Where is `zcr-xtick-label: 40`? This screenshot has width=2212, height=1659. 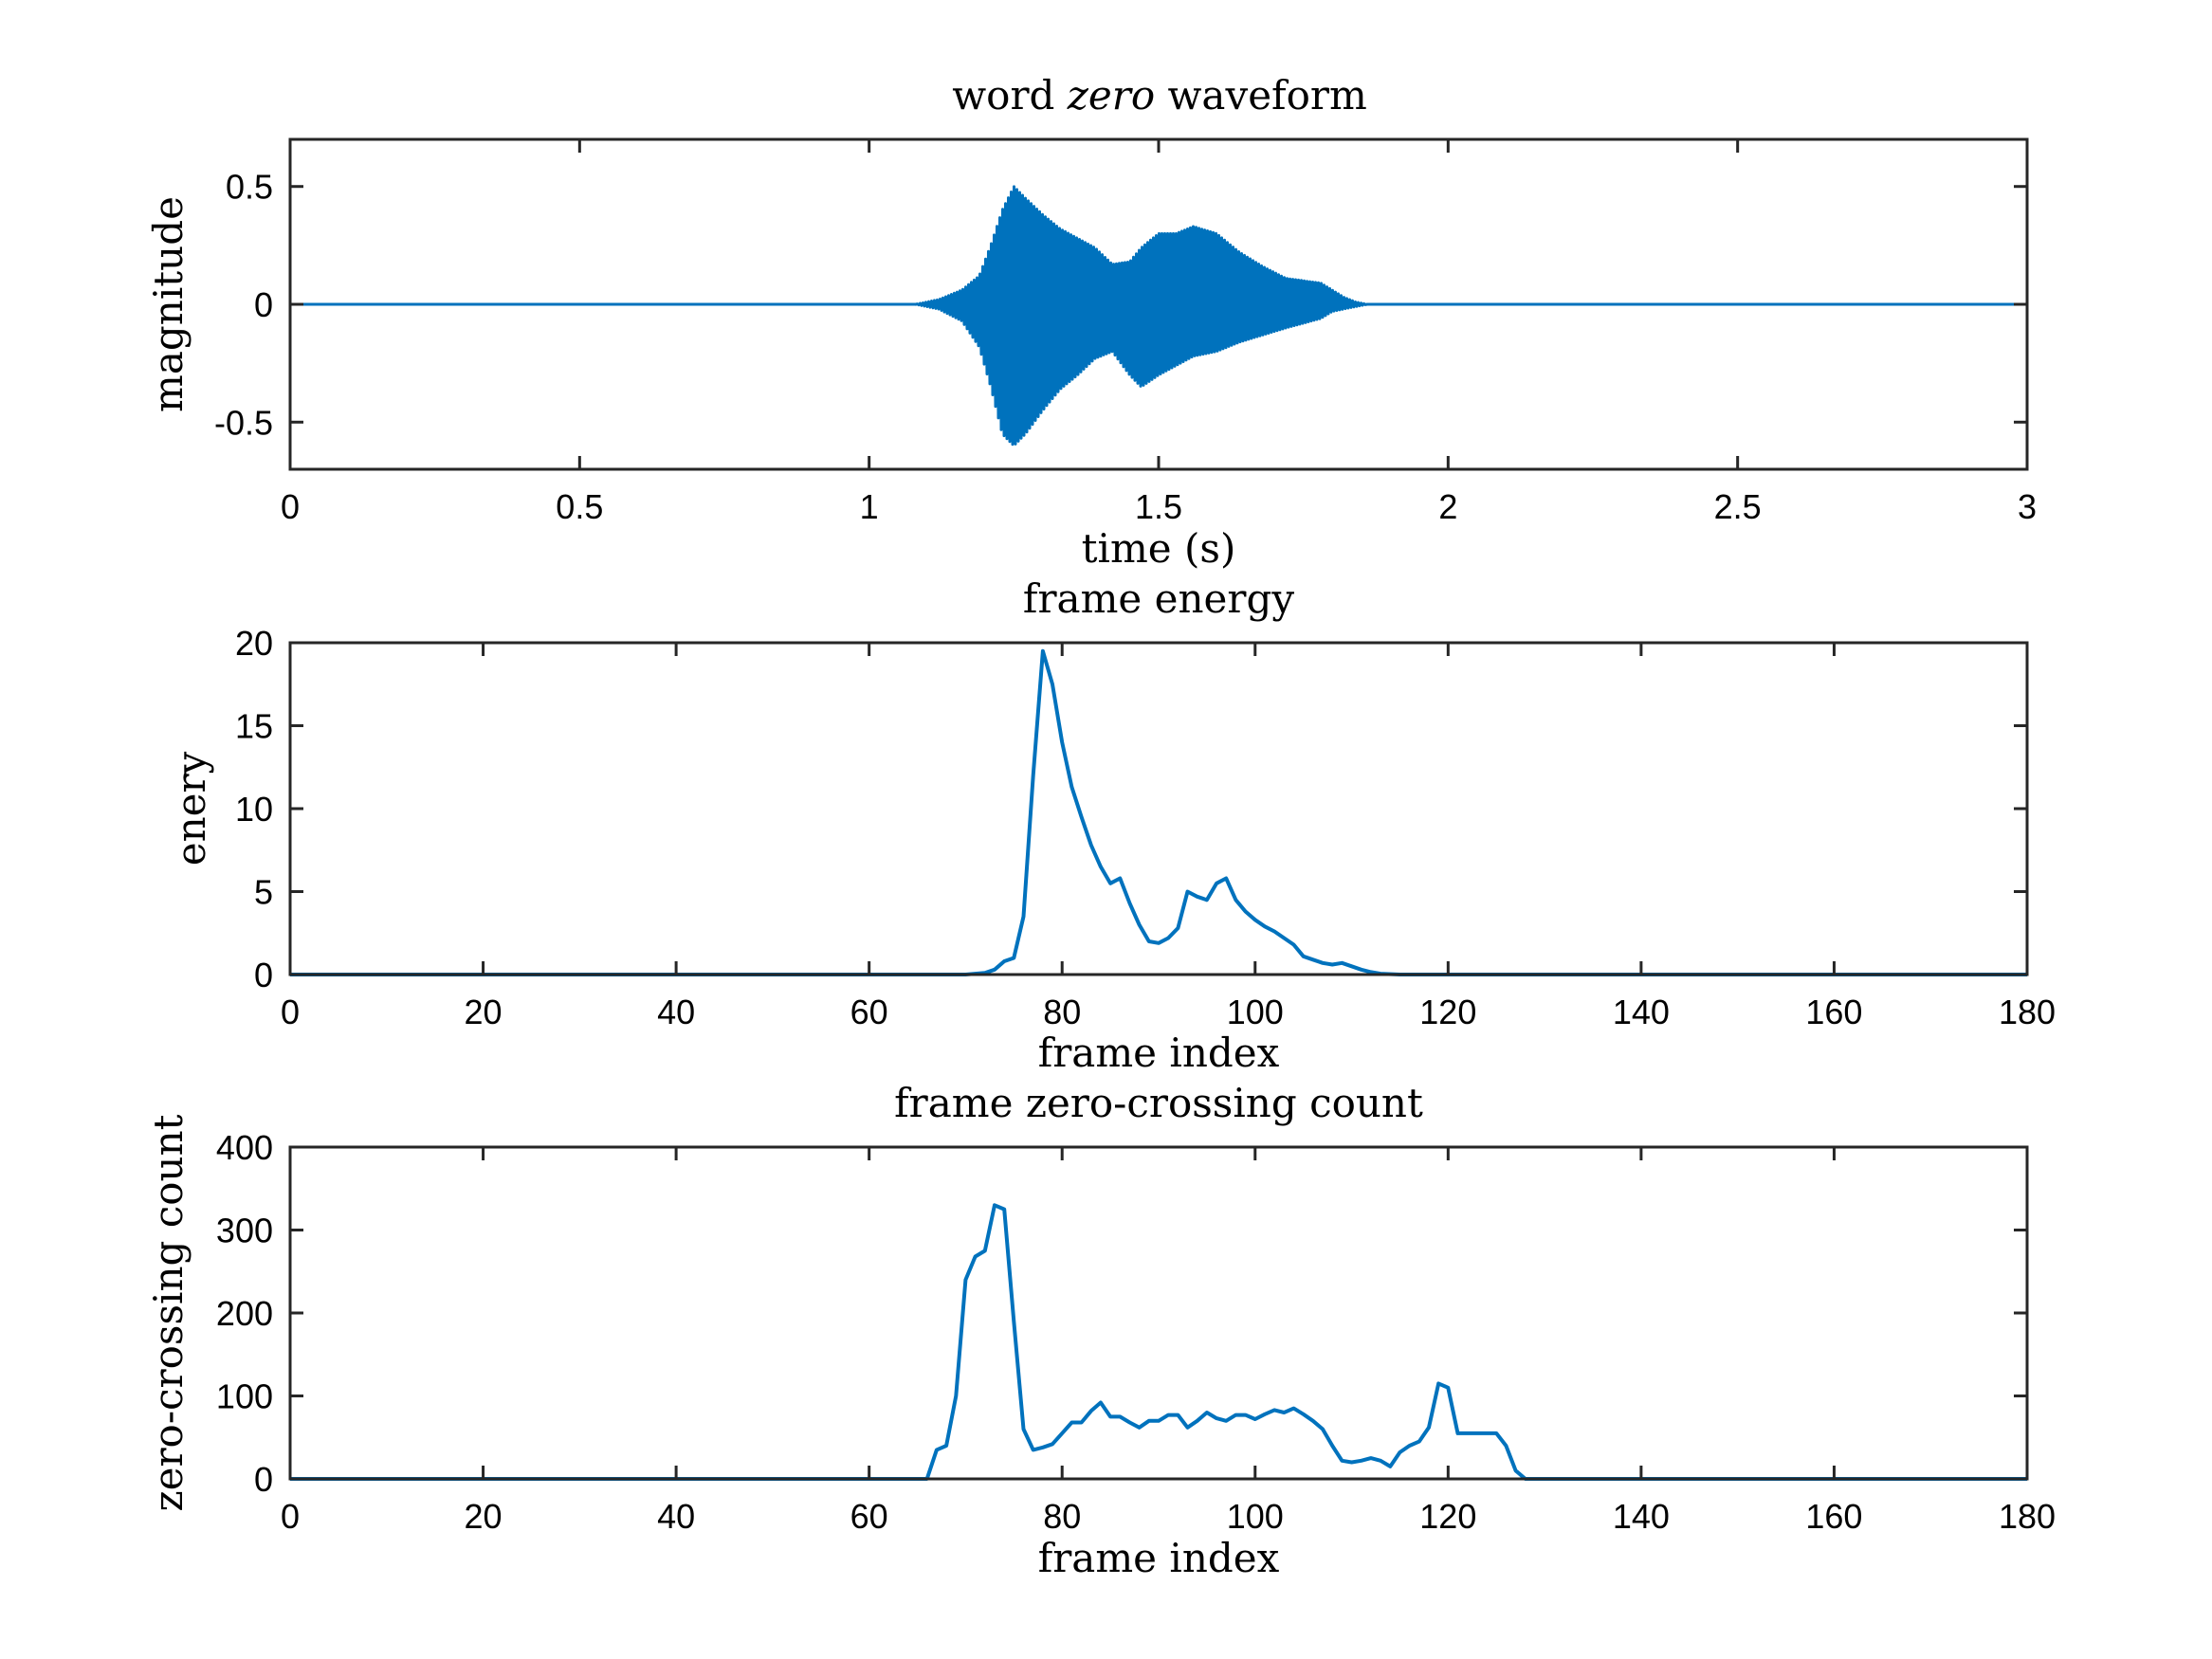 zcr-xtick-label: 40 is located at coordinates (676, 1516).